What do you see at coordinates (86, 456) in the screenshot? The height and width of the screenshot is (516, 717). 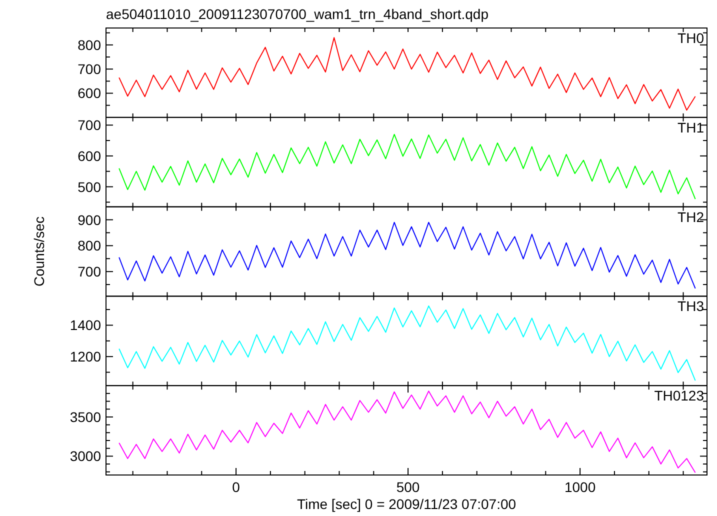 I see `y-tick-label: 3000` at bounding box center [86, 456].